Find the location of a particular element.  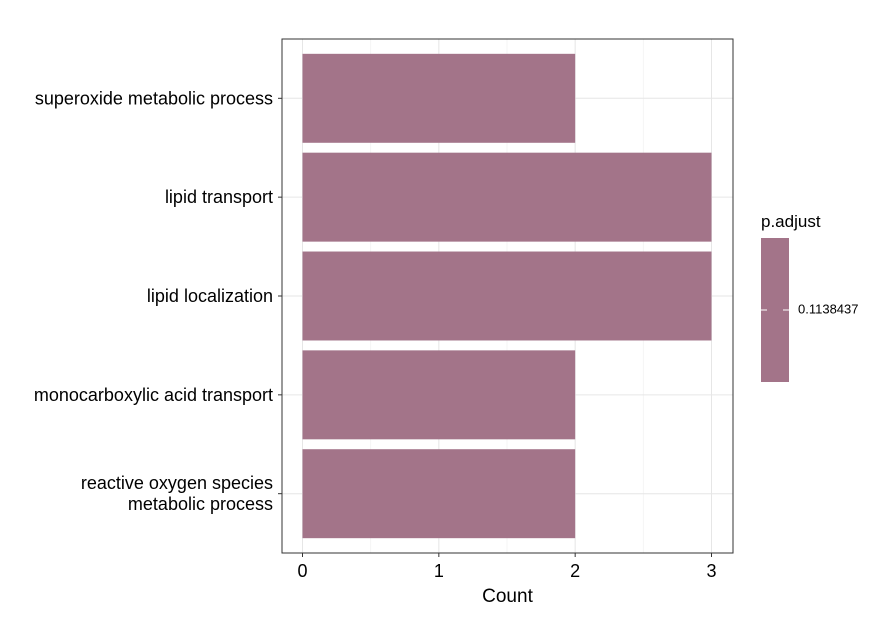

x-tick-label: 3 is located at coordinates (711, 571).